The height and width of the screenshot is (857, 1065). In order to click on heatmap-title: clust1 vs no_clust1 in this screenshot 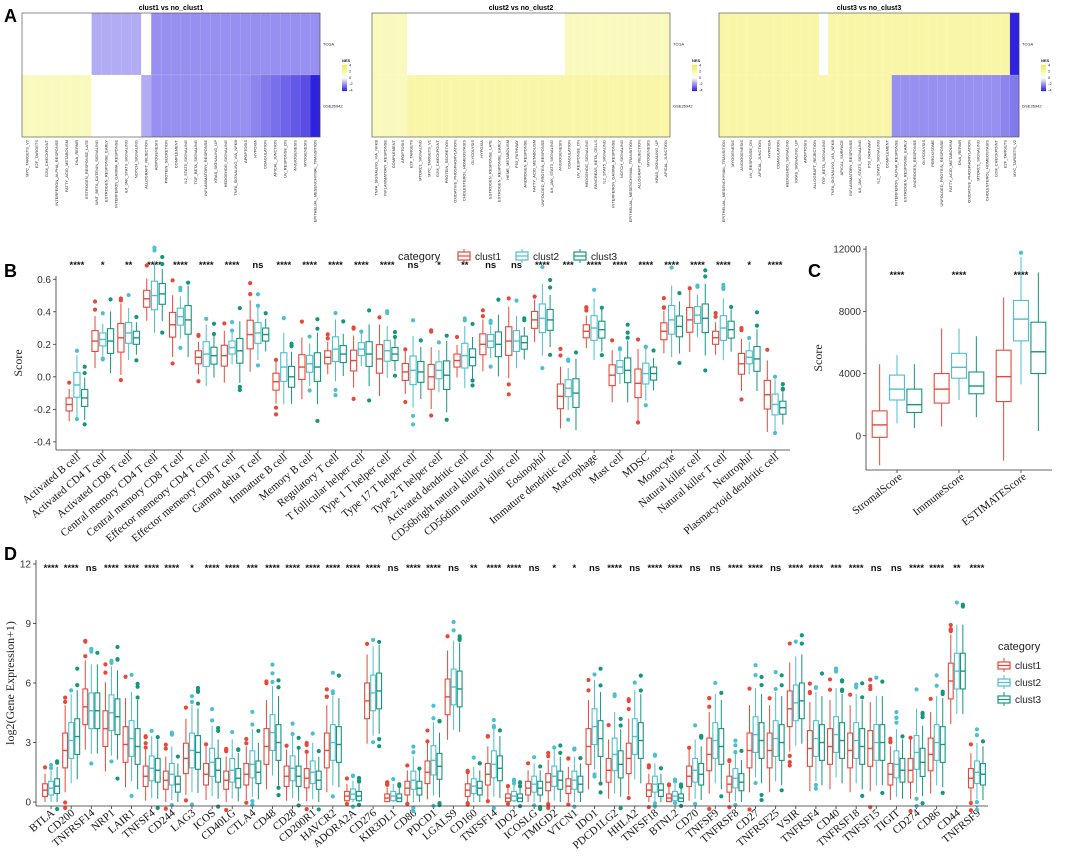, I will do `click(171, 8)`.